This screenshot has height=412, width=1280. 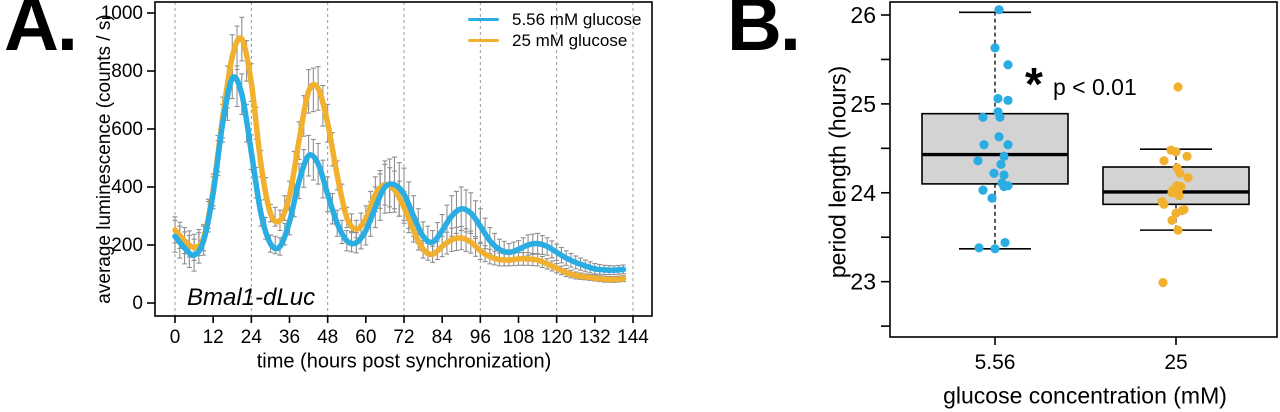 I want to click on svg-text: 23, so click(x=863, y=282).